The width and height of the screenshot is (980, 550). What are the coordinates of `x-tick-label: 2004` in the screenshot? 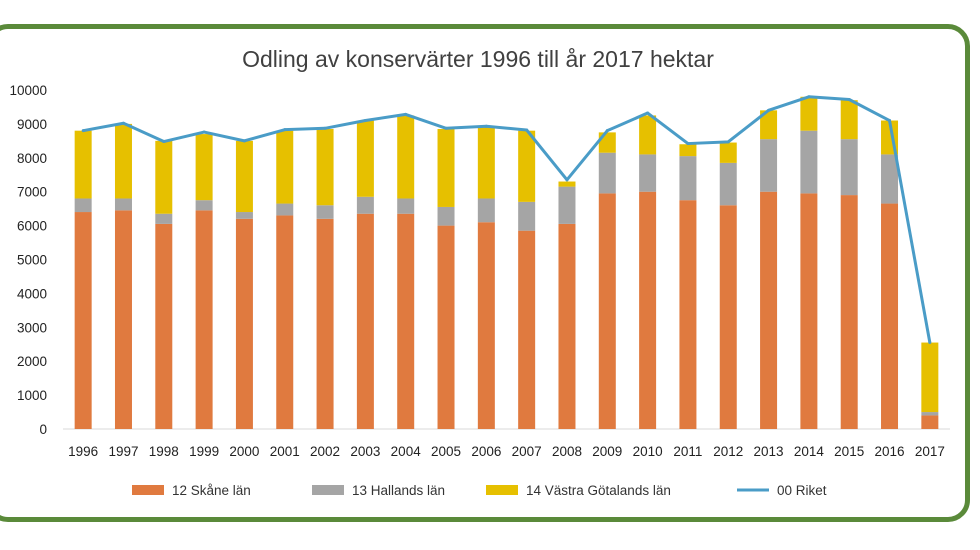 It's located at (406, 451).